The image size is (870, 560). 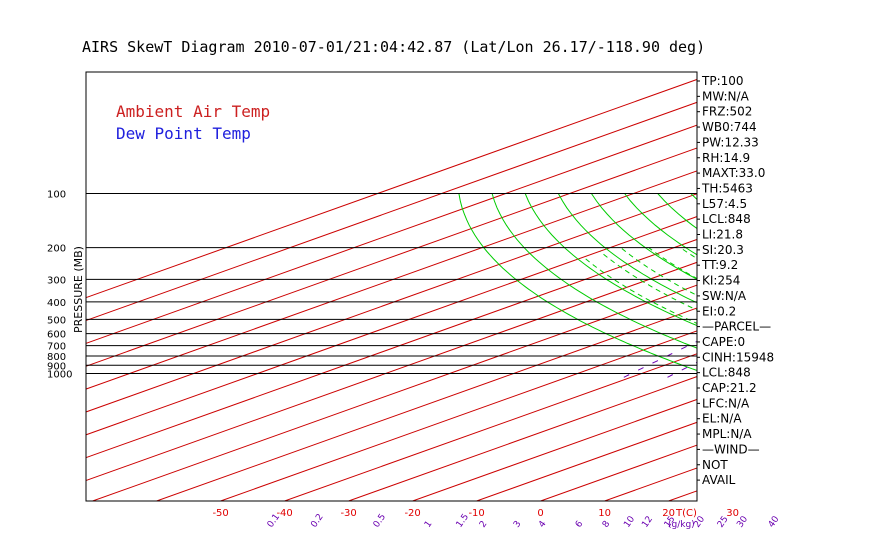 I want to click on pressure-tick-label: 900, so click(x=56, y=366).